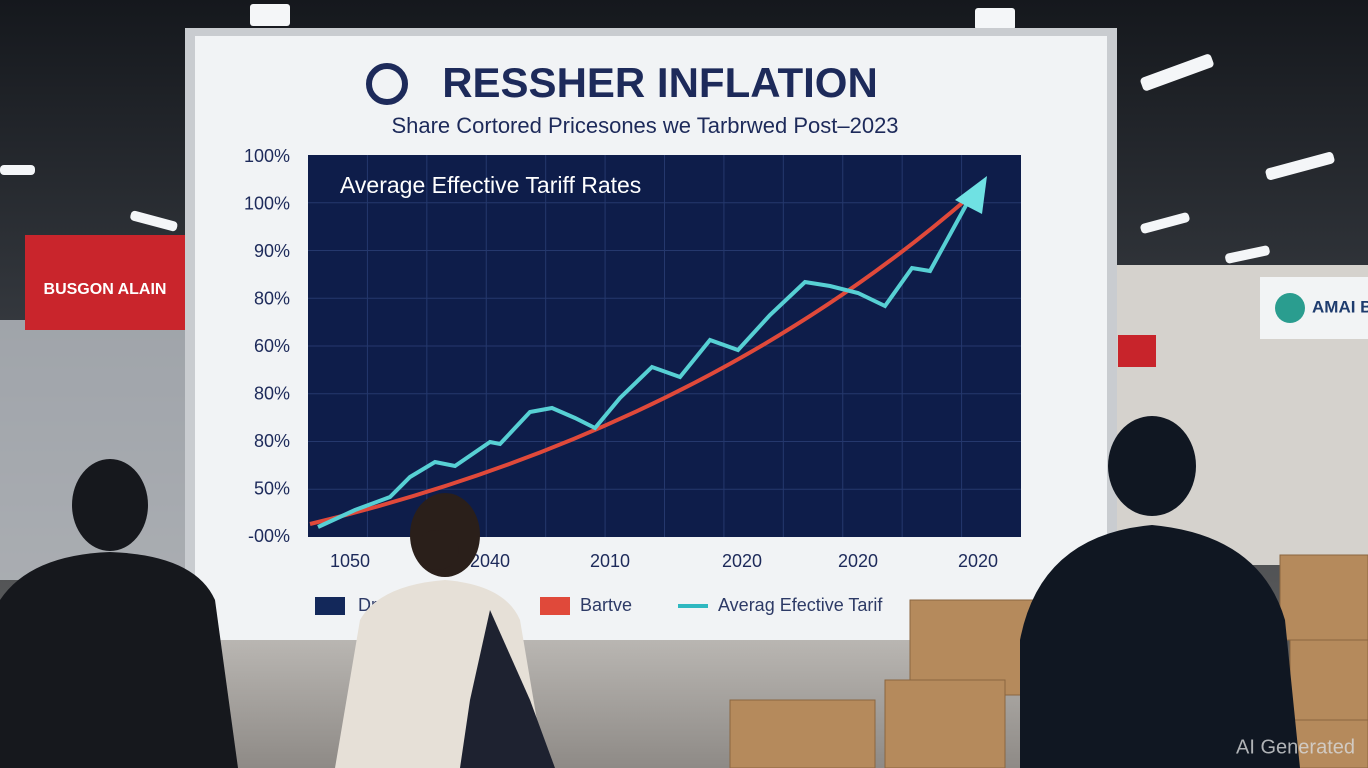 The width and height of the screenshot is (1368, 768). I want to click on y-label: 60%, so click(272, 346).